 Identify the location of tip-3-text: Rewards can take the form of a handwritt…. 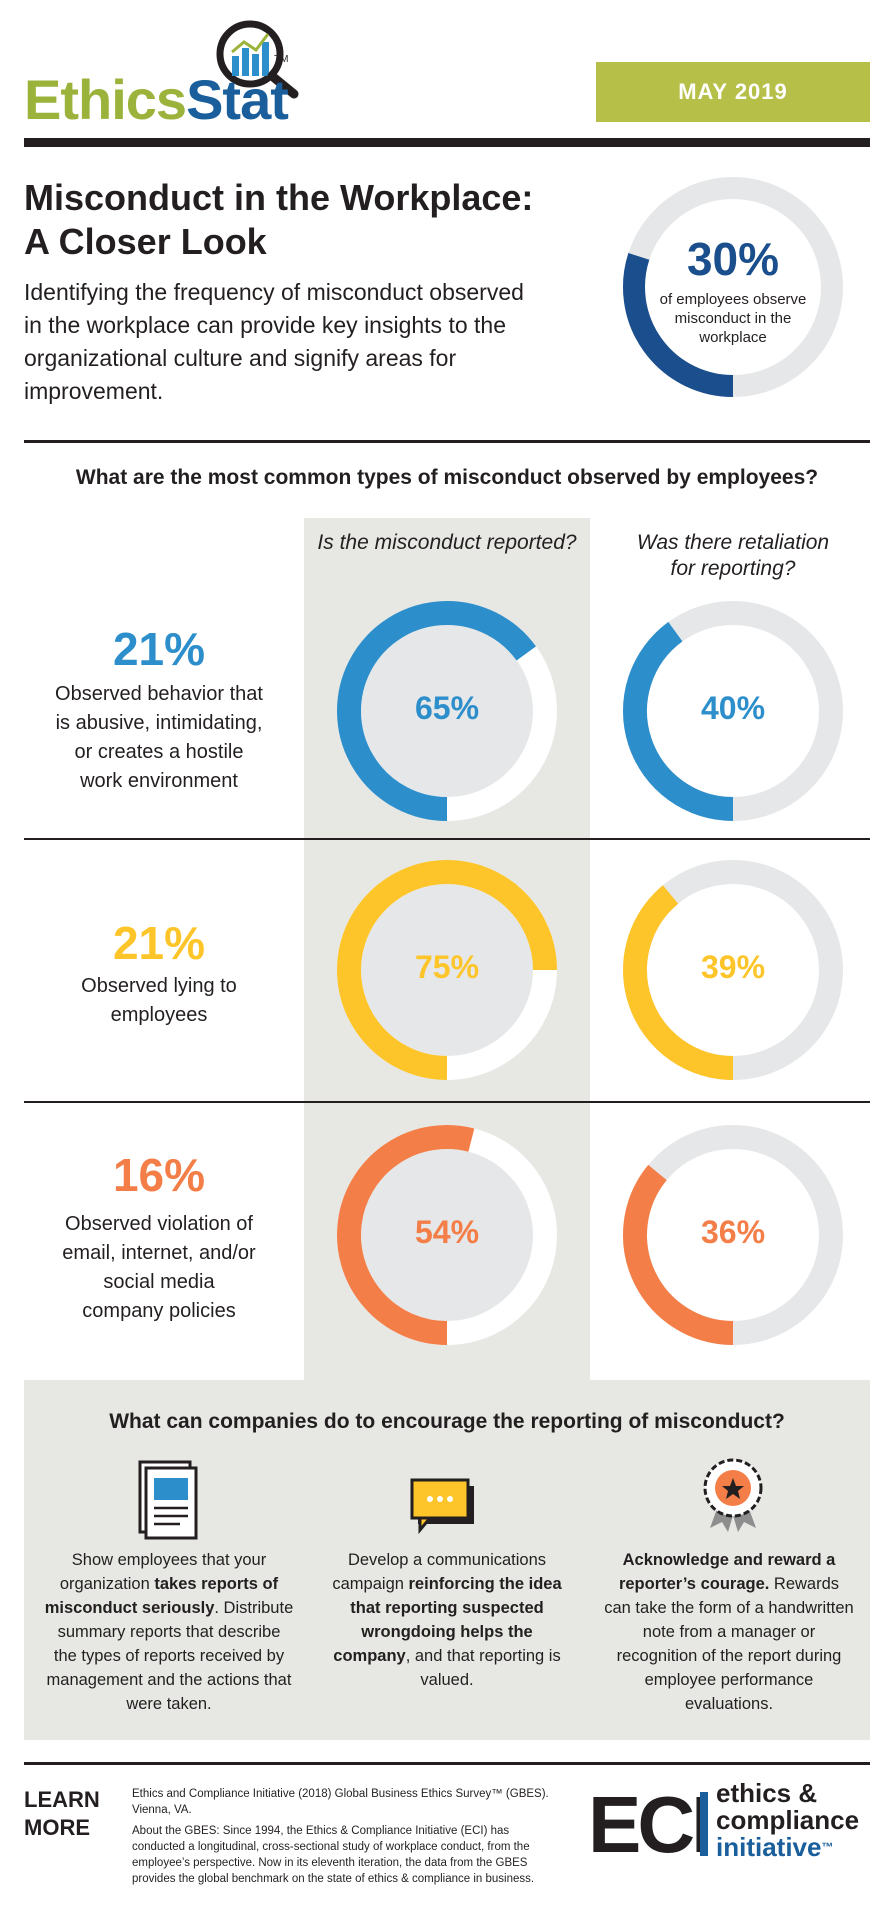
(729, 1644).